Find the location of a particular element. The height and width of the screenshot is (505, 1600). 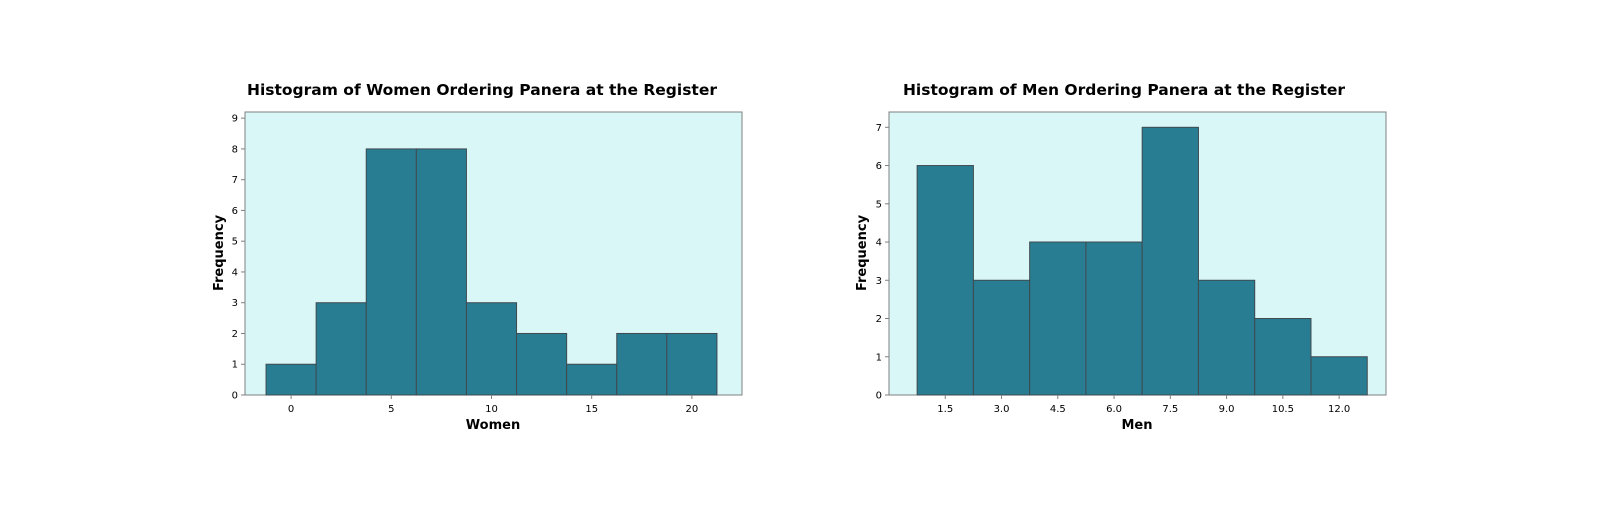

women-x-tick-label: 15 is located at coordinates (591, 409).